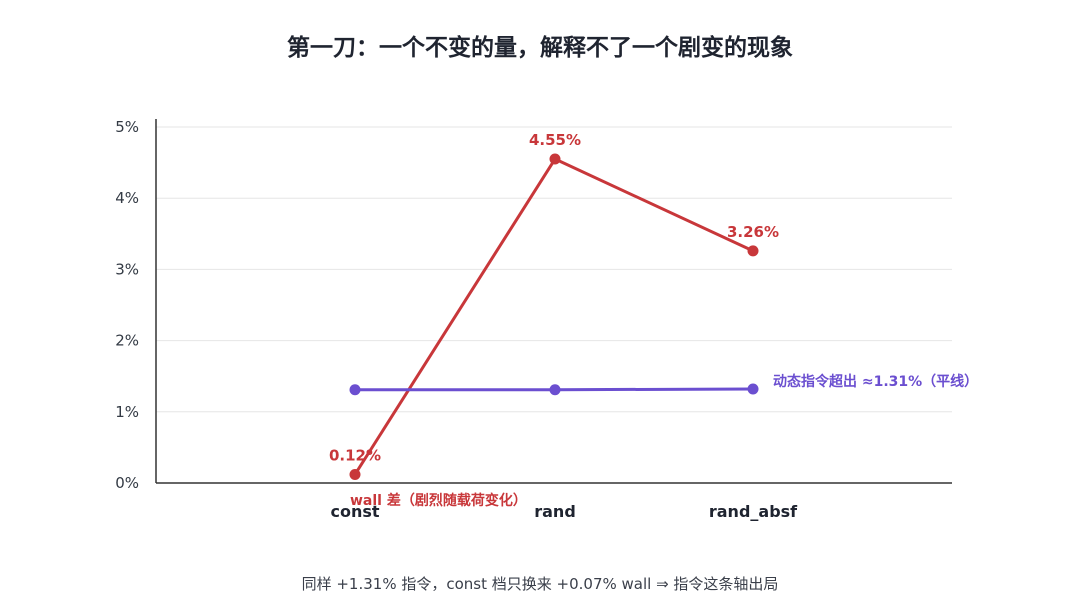 This screenshot has height=611, width=1080. I want to click on chart-title: 第一刀：一个不变的量，解释不了一个剧变的现象, so click(540, 48).